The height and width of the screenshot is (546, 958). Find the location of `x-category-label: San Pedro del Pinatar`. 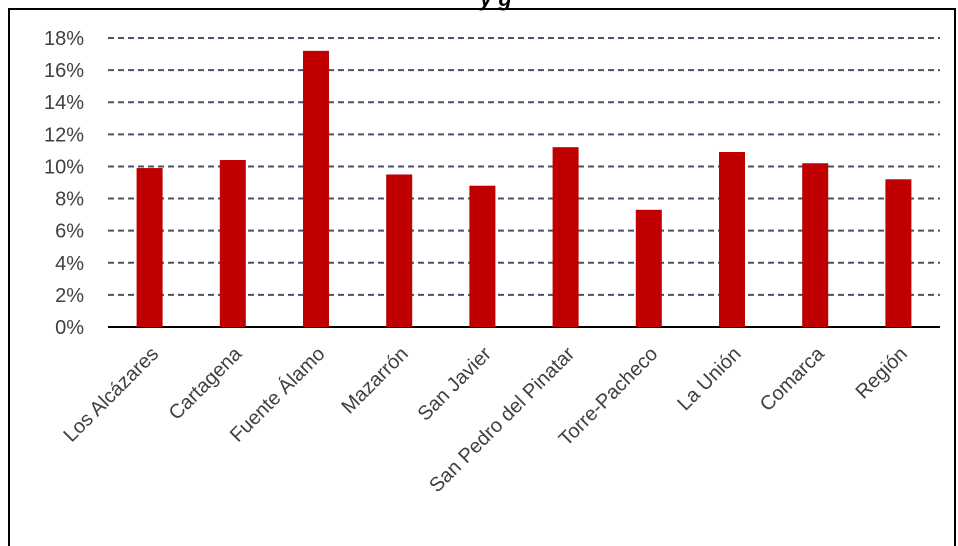

x-category-label: San Pedro del Pinatar is located at coordinates (502, 420).